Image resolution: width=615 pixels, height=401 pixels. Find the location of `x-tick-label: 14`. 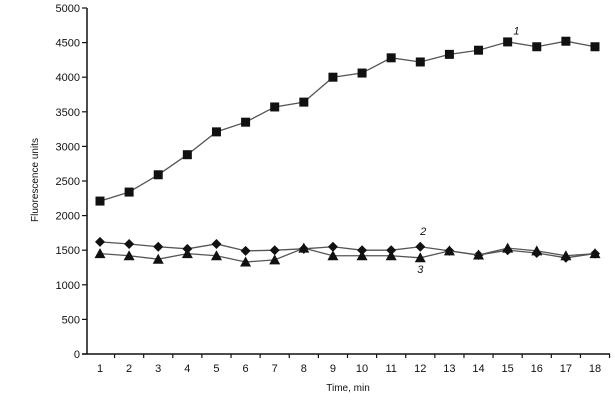

x-tick-label: 14 is located at coordinates (478, 369).